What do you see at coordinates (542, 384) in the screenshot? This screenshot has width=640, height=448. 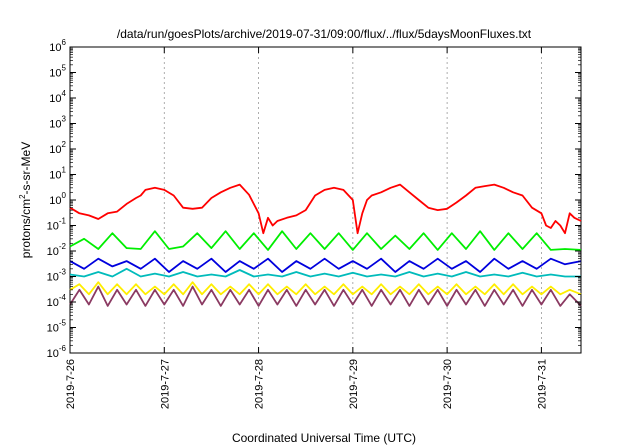 I see `x-tick-label: 2019-7-31` at bounding box center [542, 384].